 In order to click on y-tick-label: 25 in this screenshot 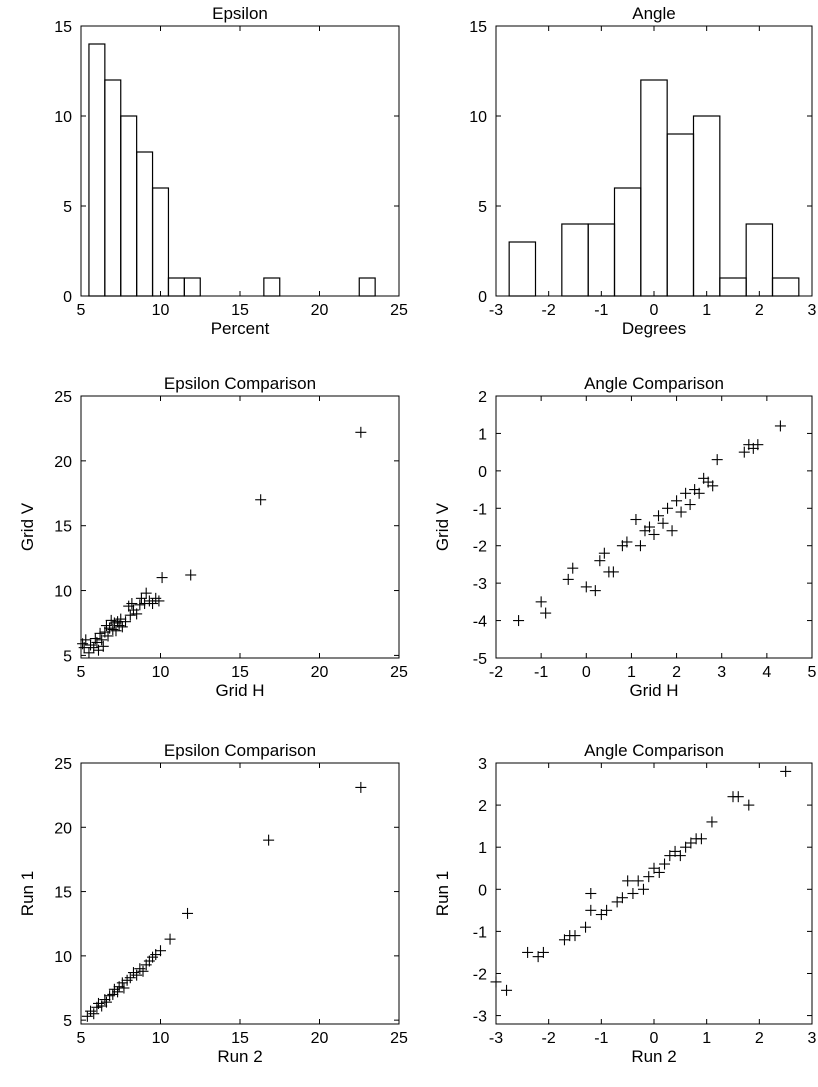, I will do `click(63, 764)`.